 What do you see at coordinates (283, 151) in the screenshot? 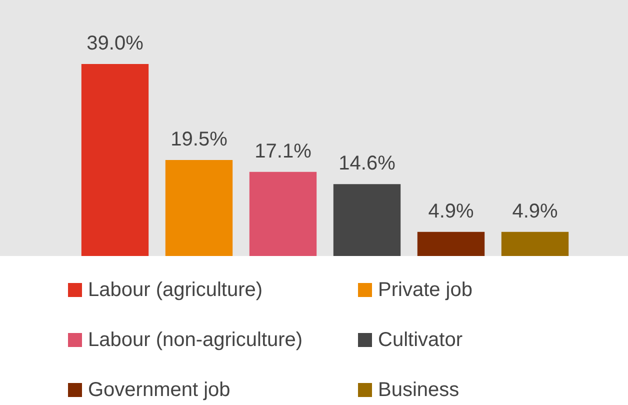
I see `data-label: 17.1%` at bounding box center [283, 151].